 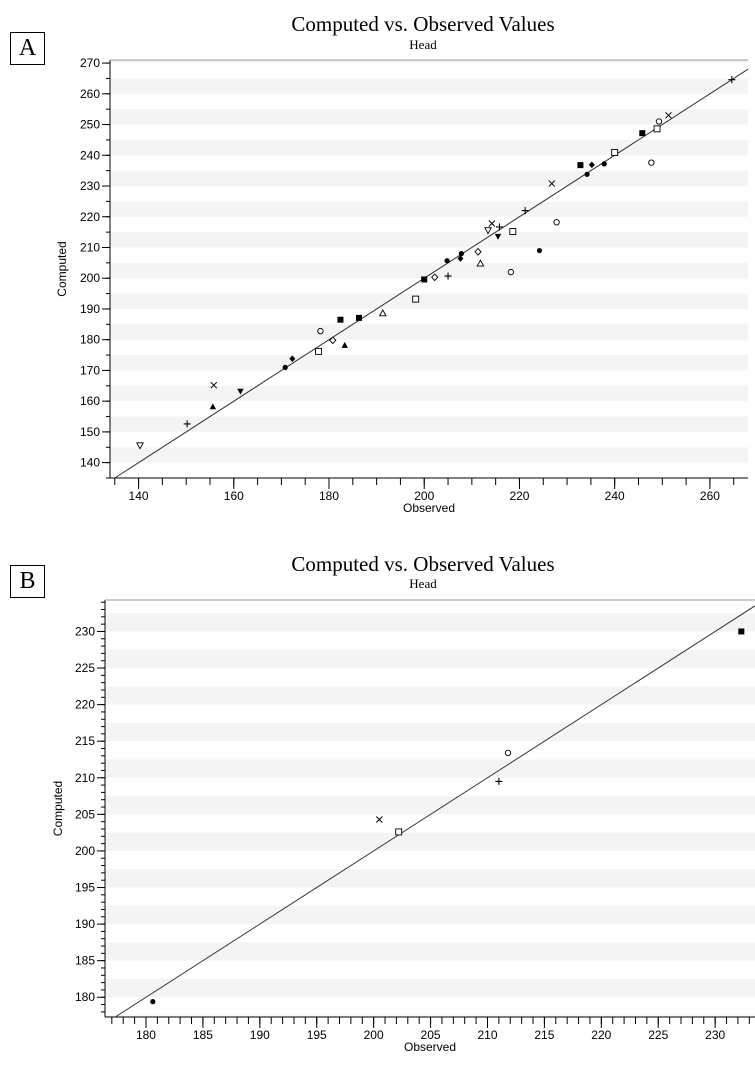 What do you see at coordinates (90, 401) in the screenshot?
I see `y-tick-label: 160` at bounding box center [90, 401].